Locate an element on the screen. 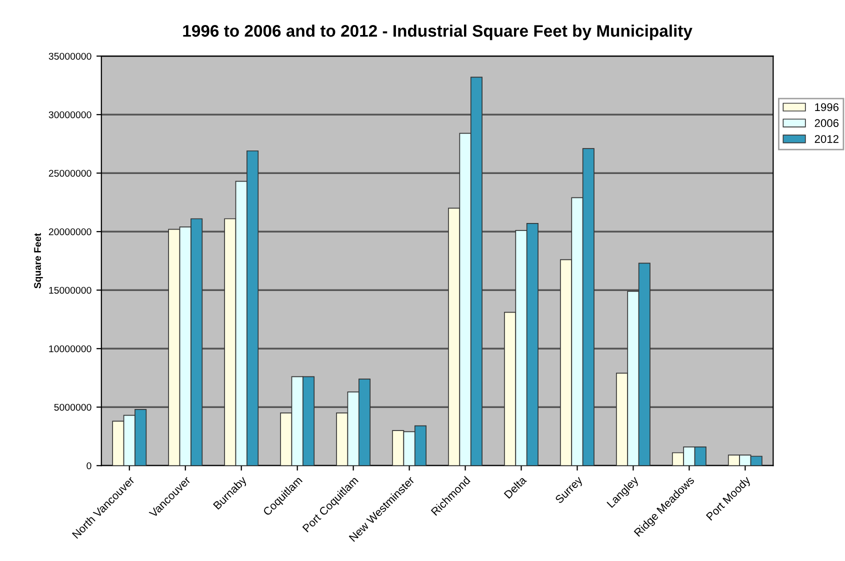 This screenshot has width=845, height=561. y-tick-label: 10000000 is located at coordinates (70, 348).